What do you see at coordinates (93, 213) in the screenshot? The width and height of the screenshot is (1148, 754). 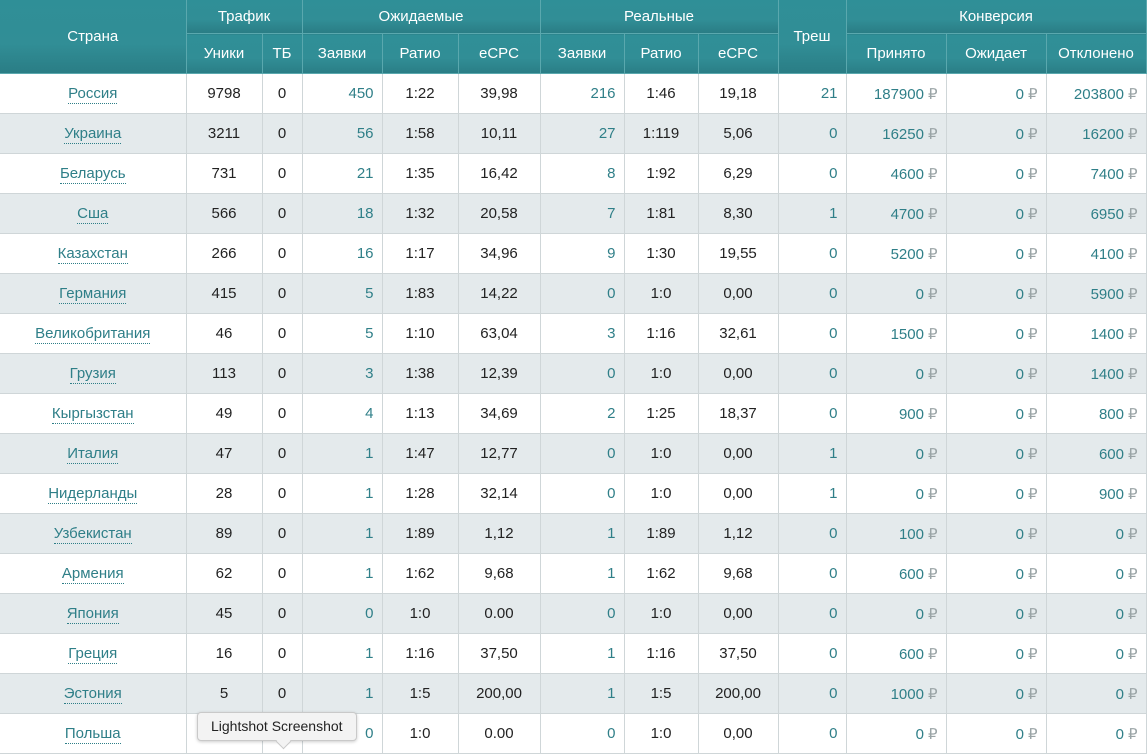 I see `country-link: Сша` at bounding box center [93, 213].